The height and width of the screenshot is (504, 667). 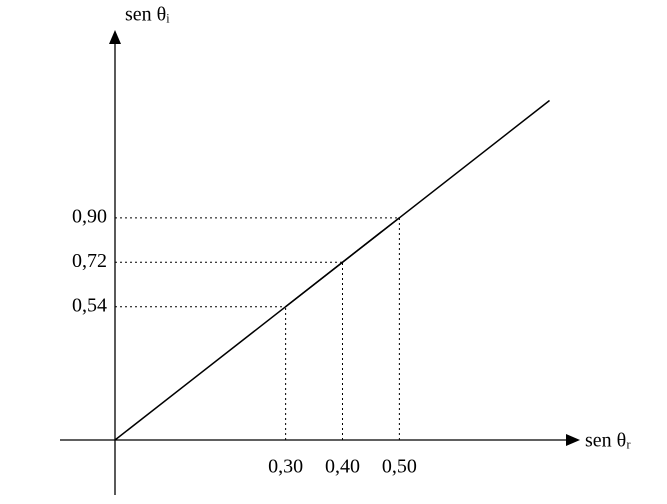 I want to click on y-tick-label: 0,54, so click(x=89, y=305).